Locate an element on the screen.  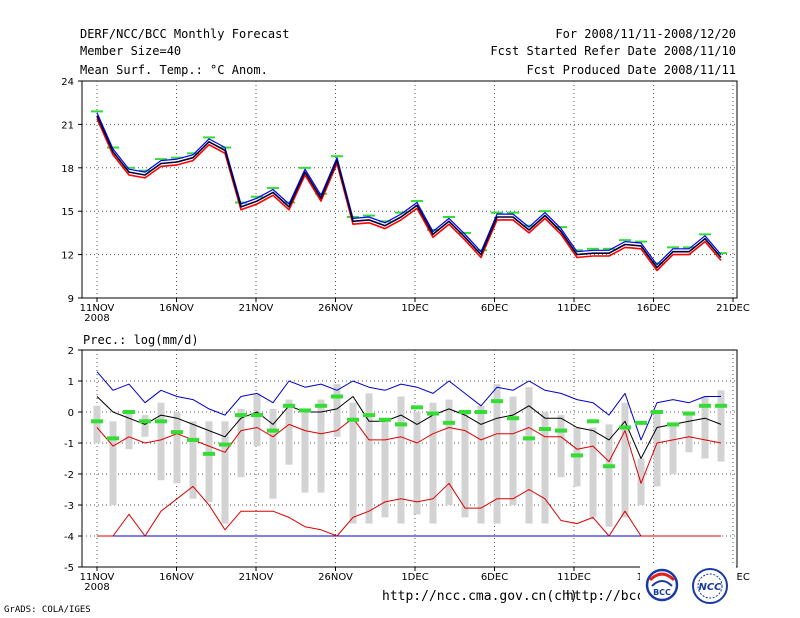
bcc-url: http://bcc. is located at coordinates (609, 596).